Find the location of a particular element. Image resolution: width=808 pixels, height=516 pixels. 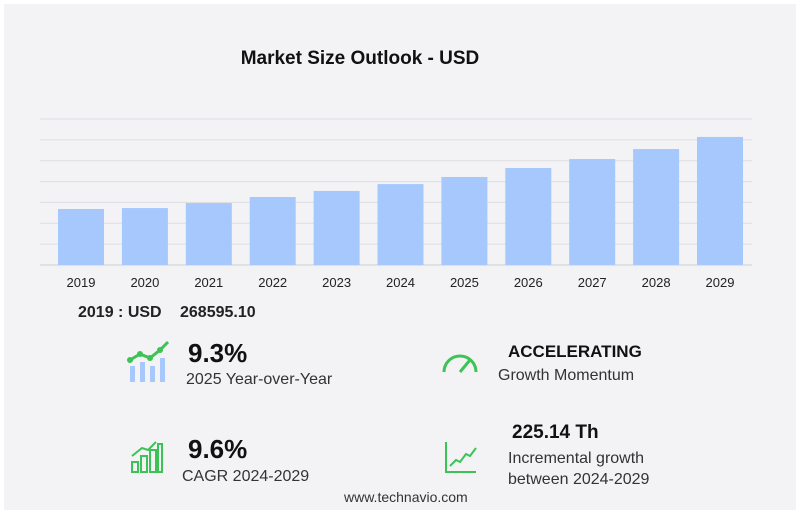

cagr-label: CAGR 2024-2029 is located at coordinates (246, 476).